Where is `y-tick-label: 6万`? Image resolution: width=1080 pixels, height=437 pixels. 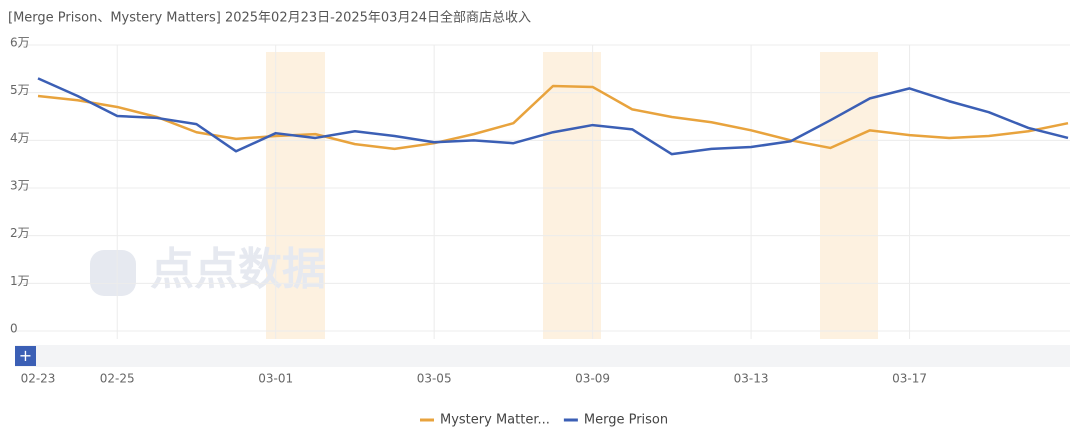
y-tick-label: 6万 is located at coordinates (20, 43).